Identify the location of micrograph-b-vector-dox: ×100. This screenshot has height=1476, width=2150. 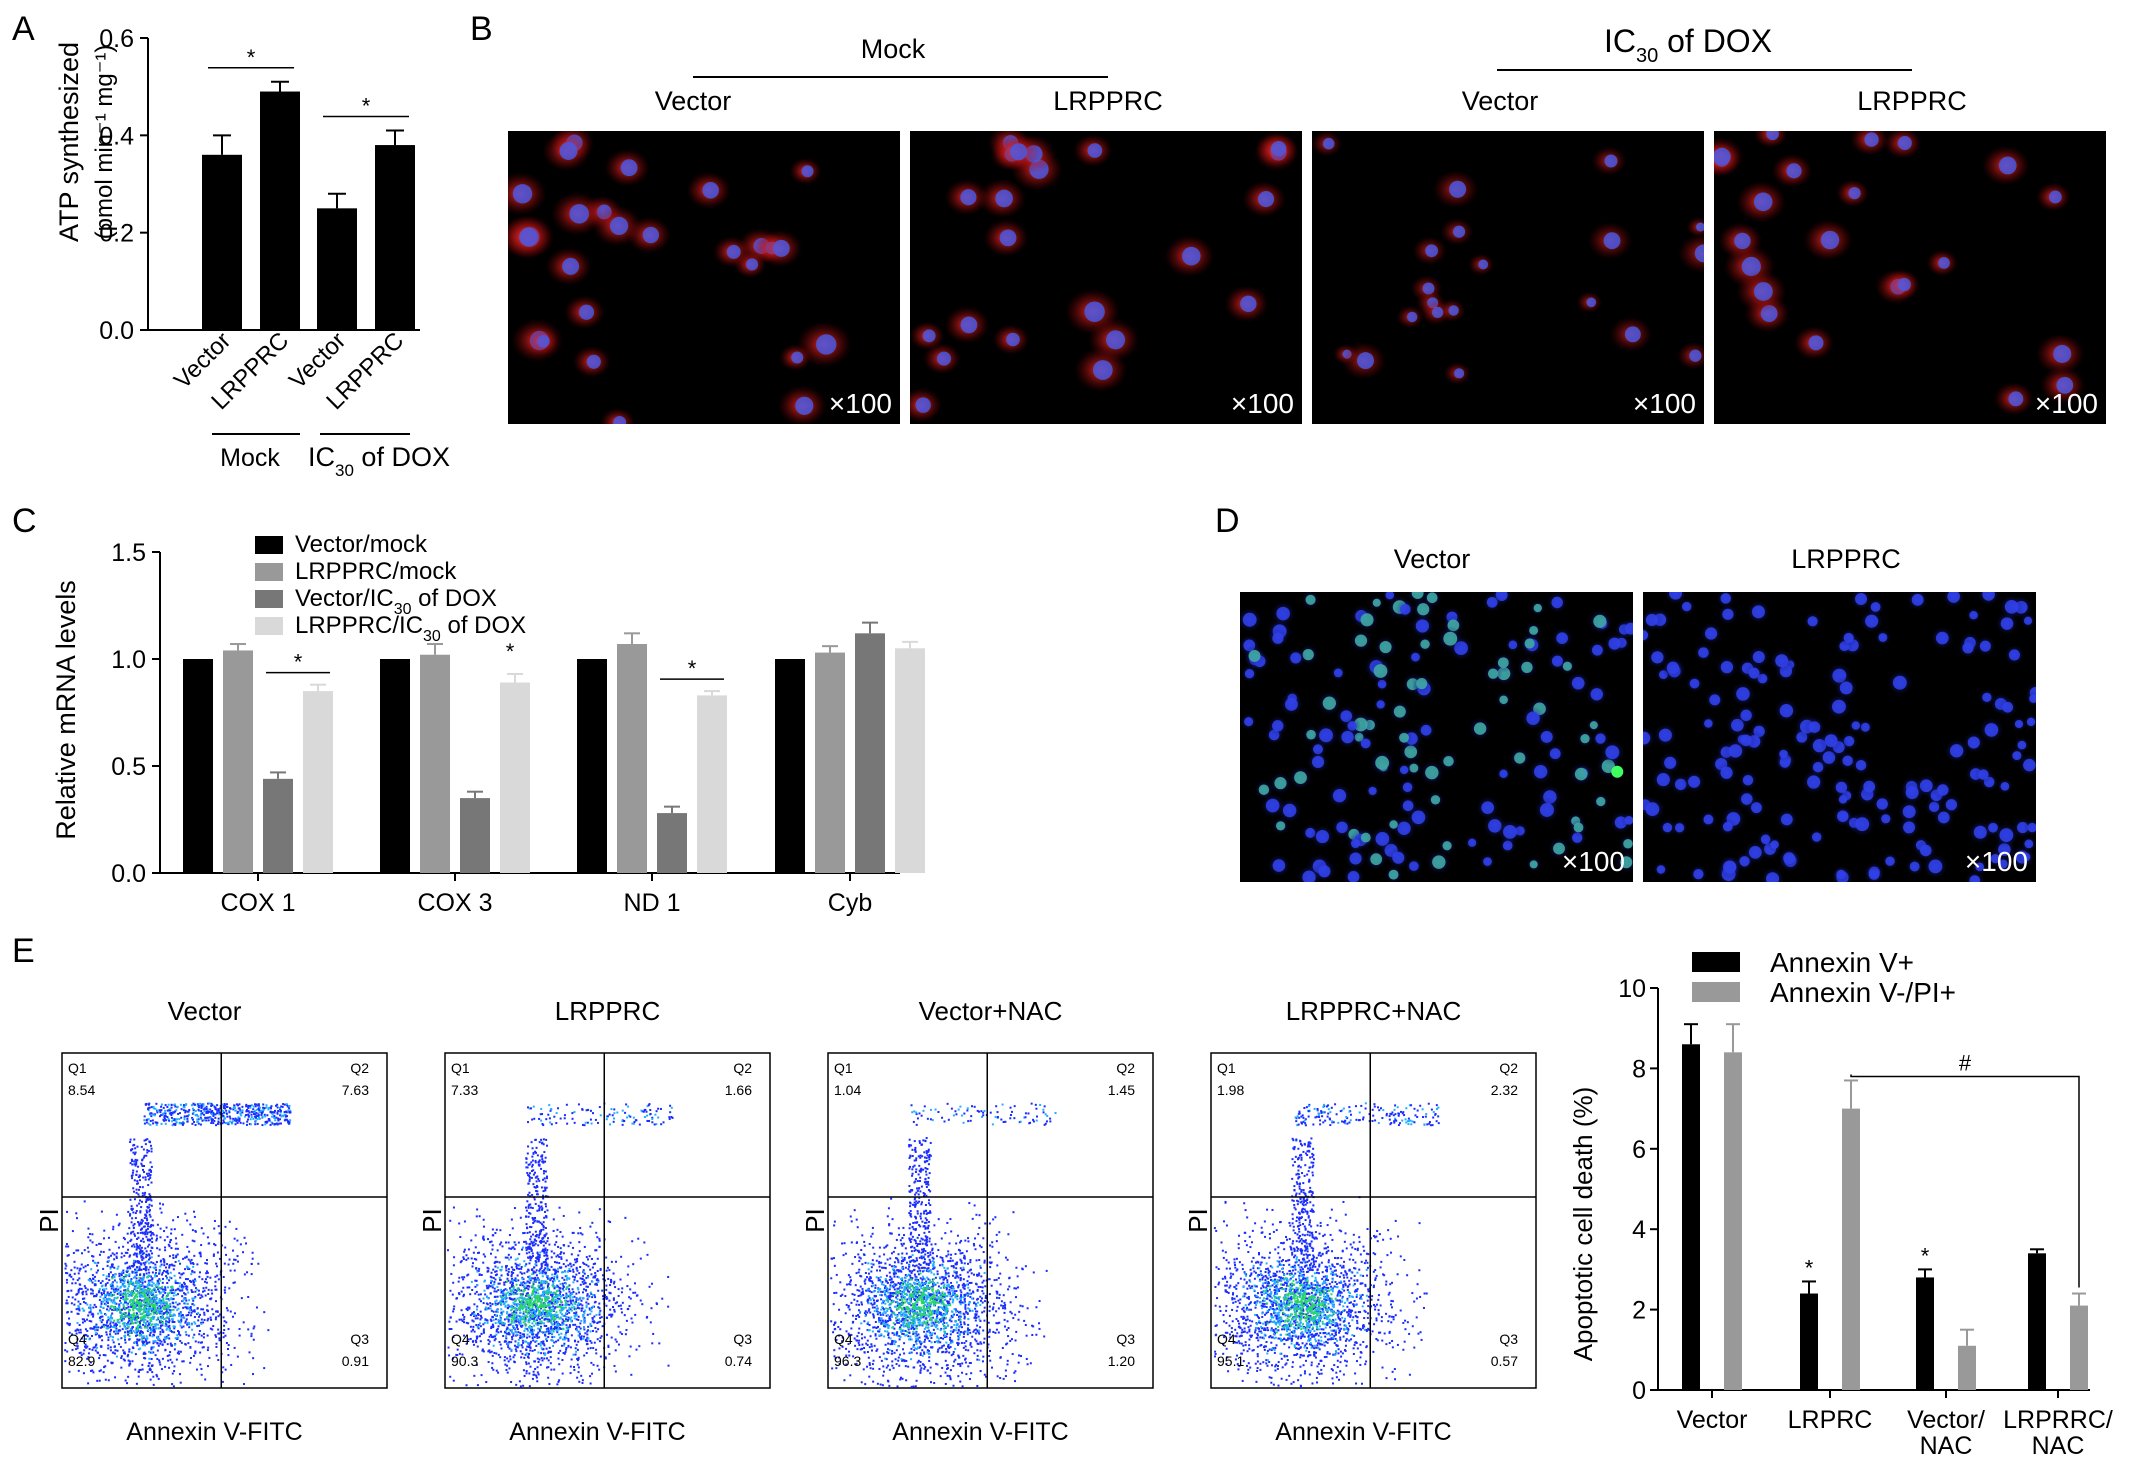
(1508, 277).